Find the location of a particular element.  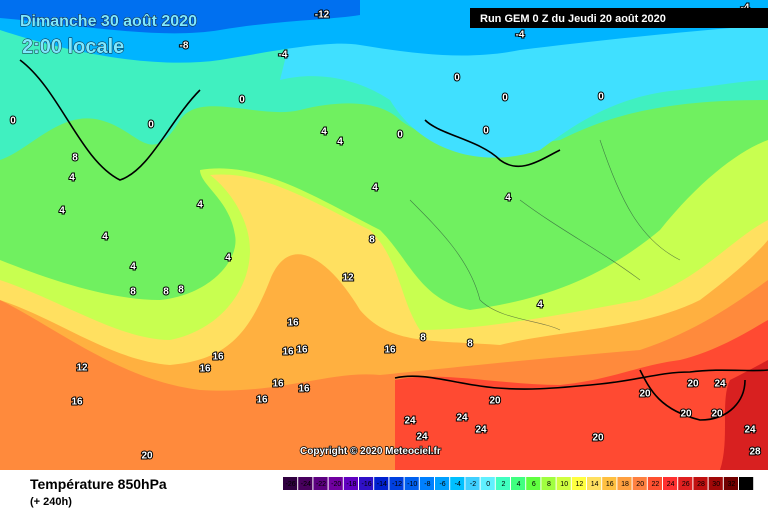

legend-label: 26 is located at coordinates (686, 484).